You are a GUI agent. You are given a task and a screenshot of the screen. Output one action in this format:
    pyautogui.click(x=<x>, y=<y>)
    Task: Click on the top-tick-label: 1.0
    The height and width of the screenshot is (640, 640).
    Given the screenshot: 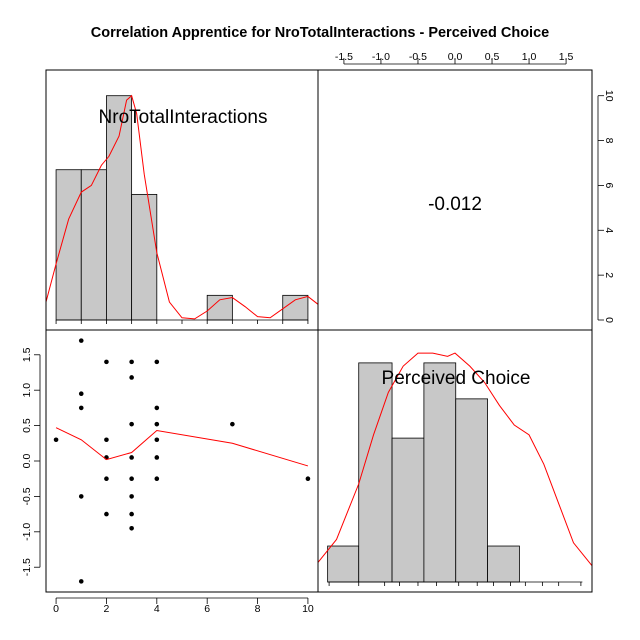 What is the action you would take?
    pyautogui.click(x=529, y=57)
    